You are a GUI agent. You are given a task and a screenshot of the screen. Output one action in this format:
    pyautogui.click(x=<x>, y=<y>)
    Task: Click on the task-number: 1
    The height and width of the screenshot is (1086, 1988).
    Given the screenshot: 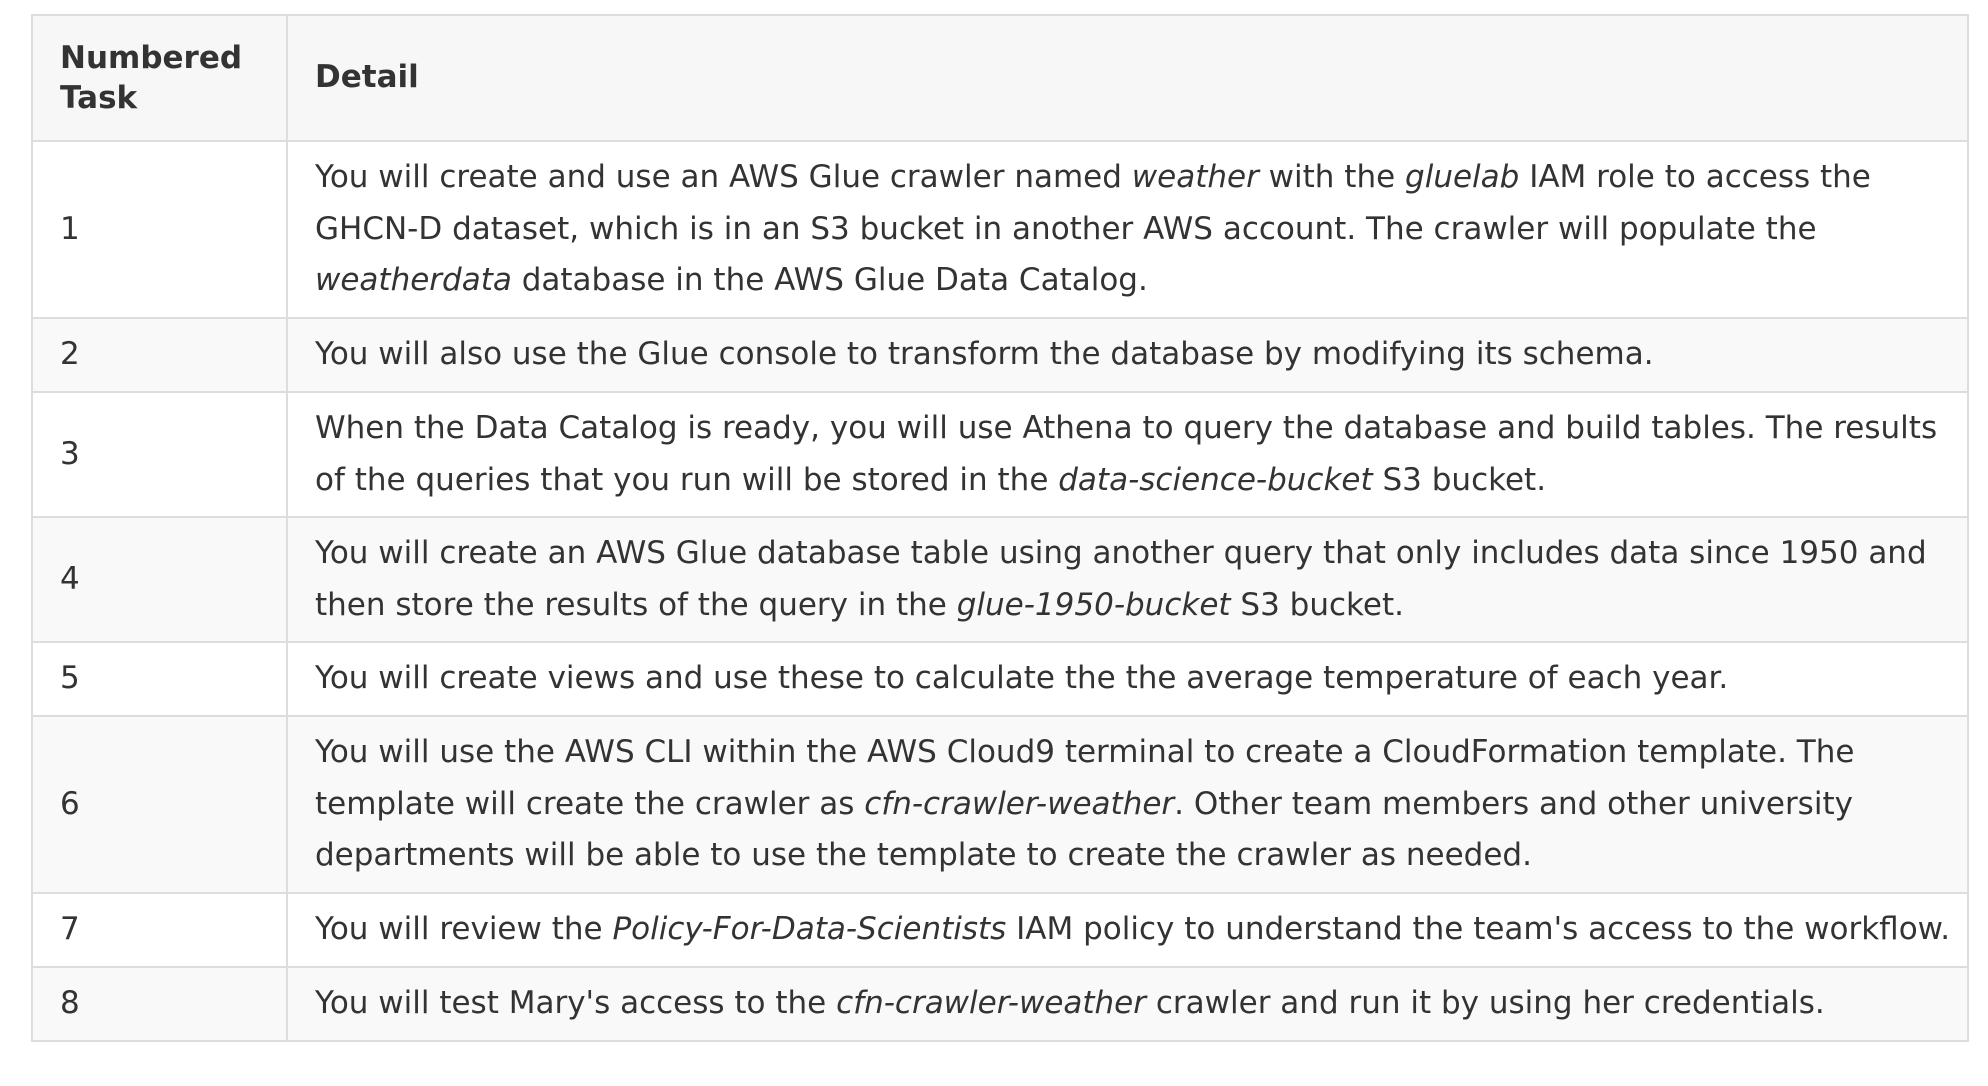 What is the action you would take?
    pyautogui.click(x=159, y=229)
    